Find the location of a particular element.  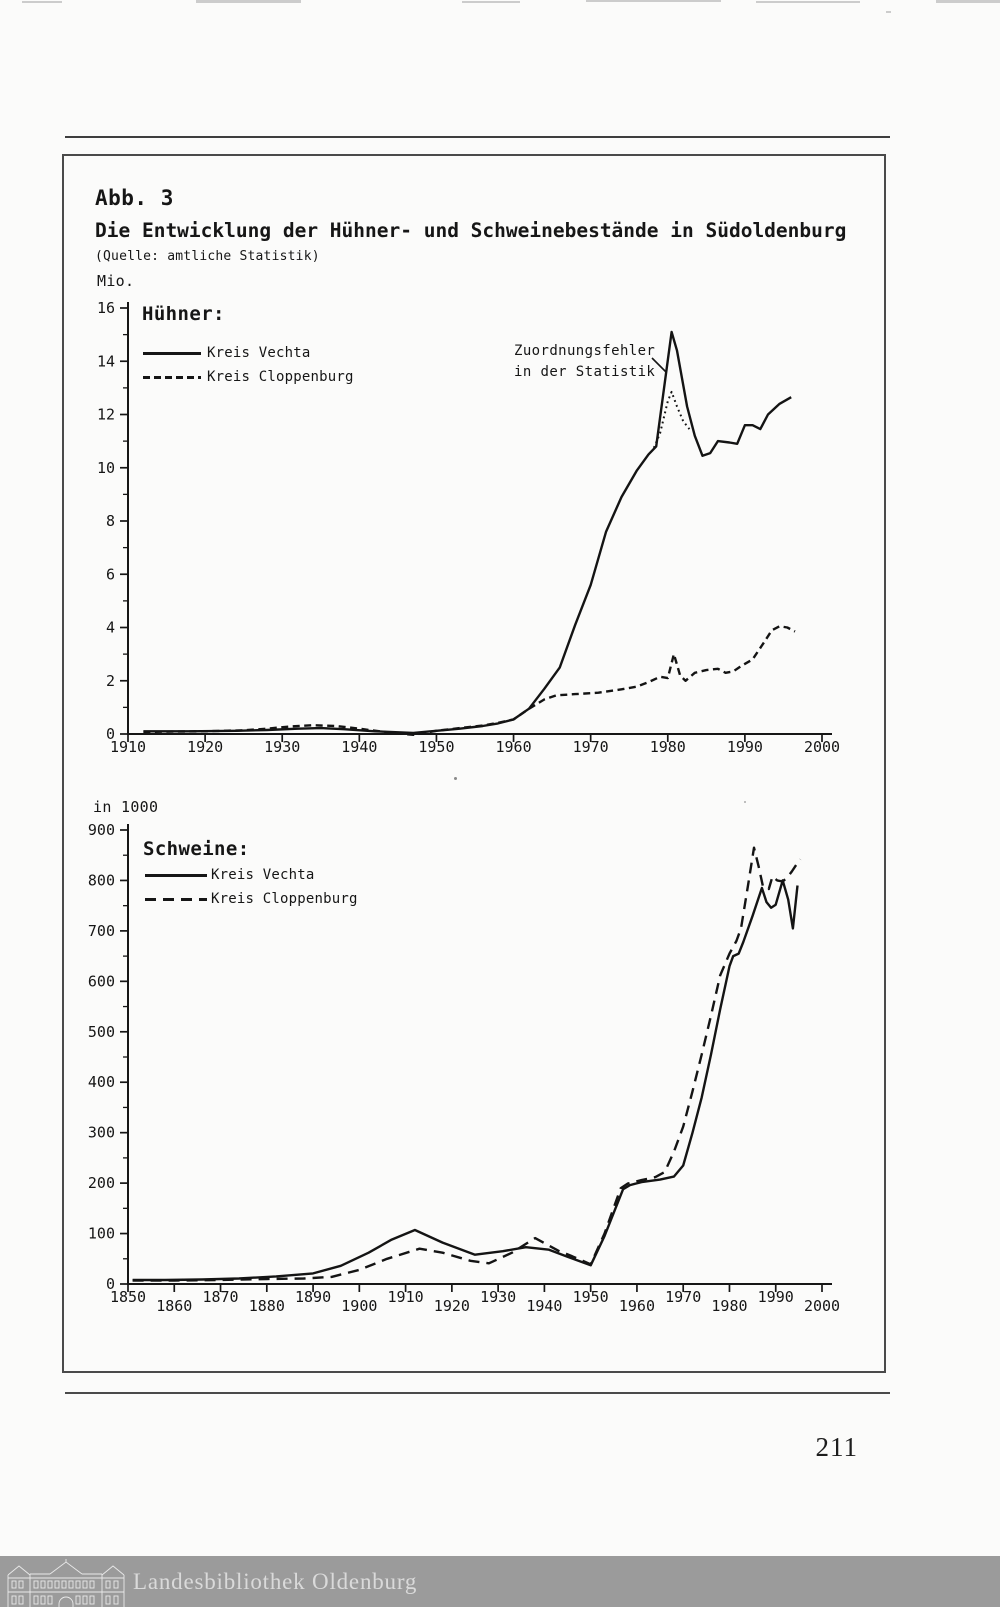

svg-text: 4 is located at coordinates (110, 628).